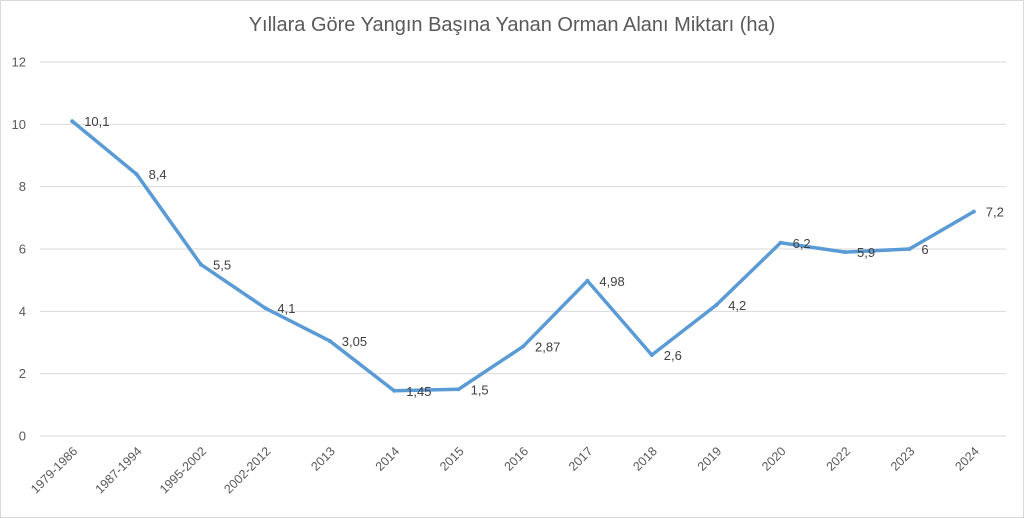 The height and width of the screenshot is (518, 1024). What do you see at coordinates (119, 470) in the screenshot?
I see `x-tick-label: 1987-1994` at bounding box center [119, 470].